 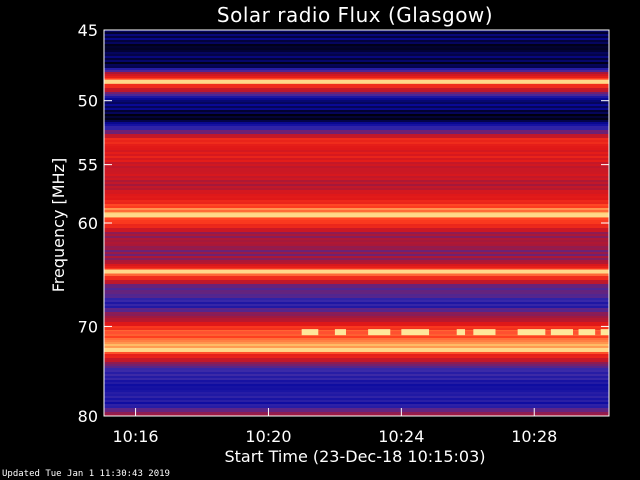 What do you see at coordinates (136, 436) in the screenshot?
I see `x-tick-label: 10:16` at bounding box center [136, 436].